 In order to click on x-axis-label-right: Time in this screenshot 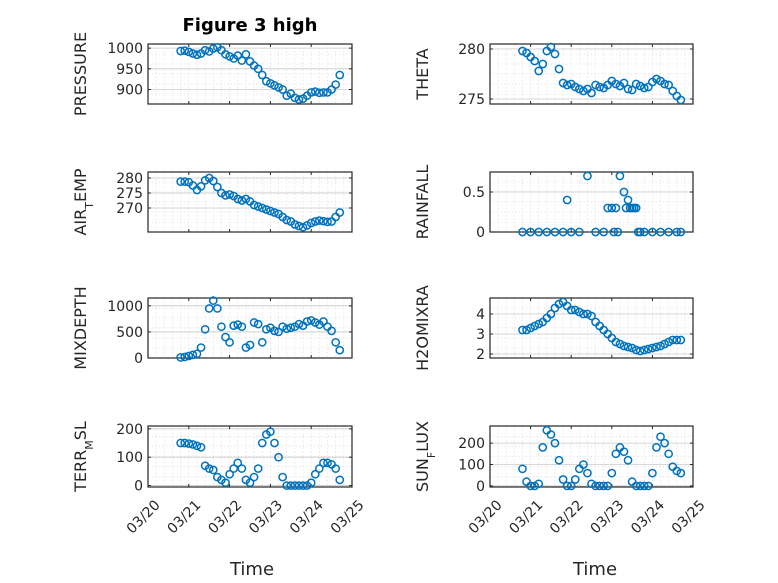, I will do `click(594, 569)`.